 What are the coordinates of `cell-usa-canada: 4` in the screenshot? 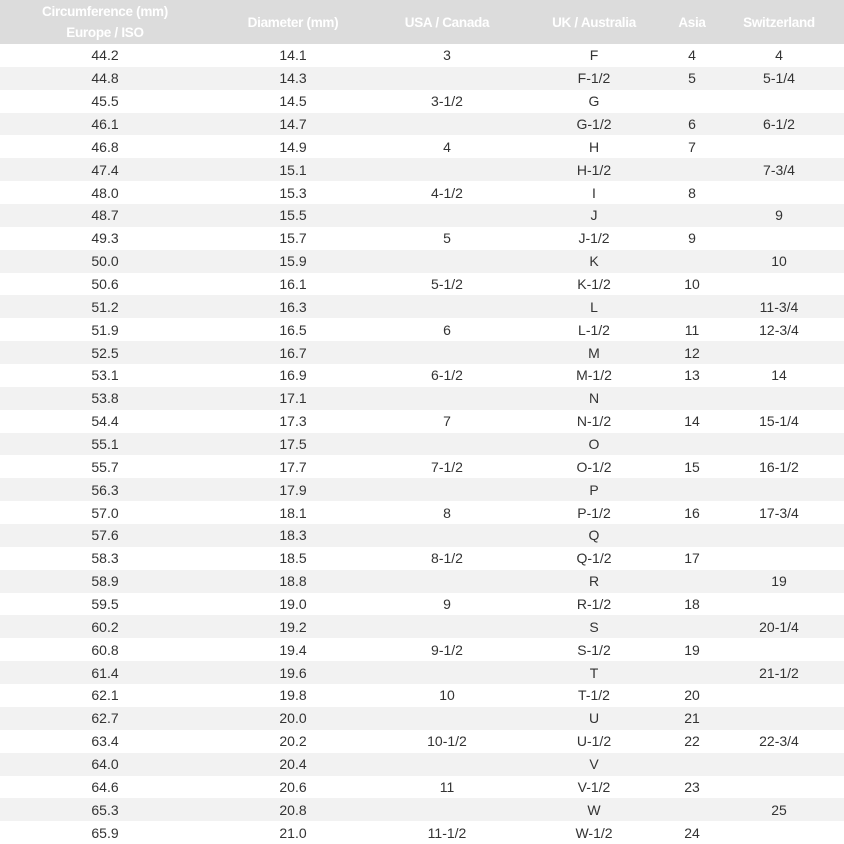 It's located at (447, 146).